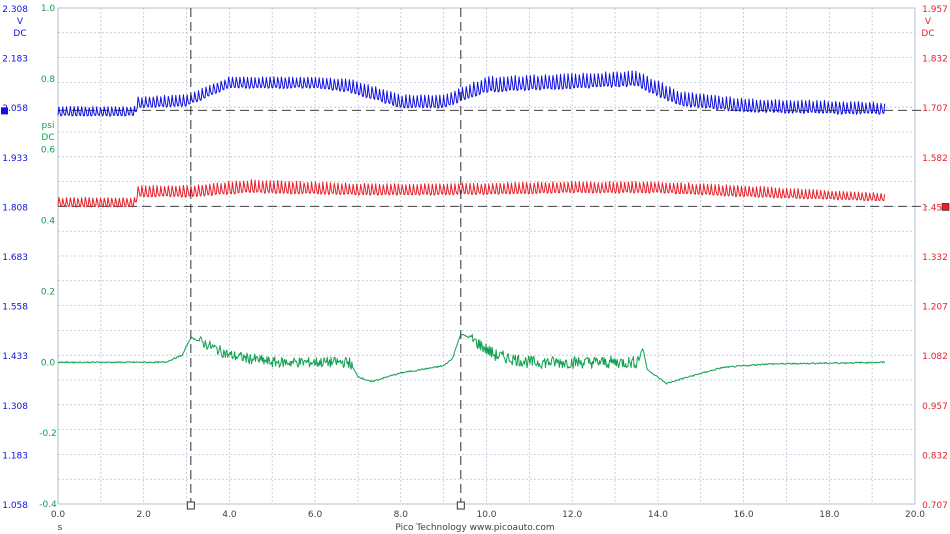 This screenshot has height=534, width=950. What do you see at coordinates (48, 126) in the screenshot?
I see `axis-unit-label: psi` at bounding box center [48, 126].